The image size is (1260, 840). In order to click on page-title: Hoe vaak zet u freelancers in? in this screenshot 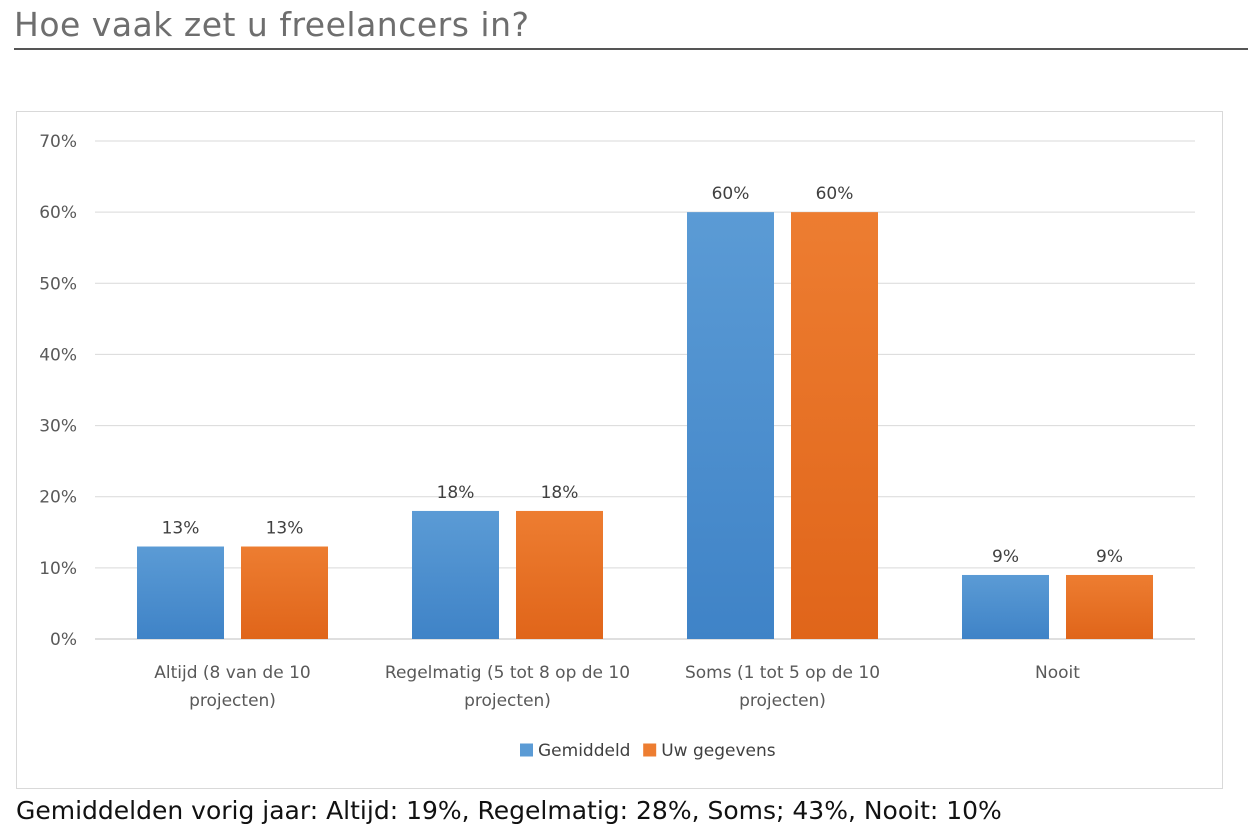, I will do `click(272, 24)`.